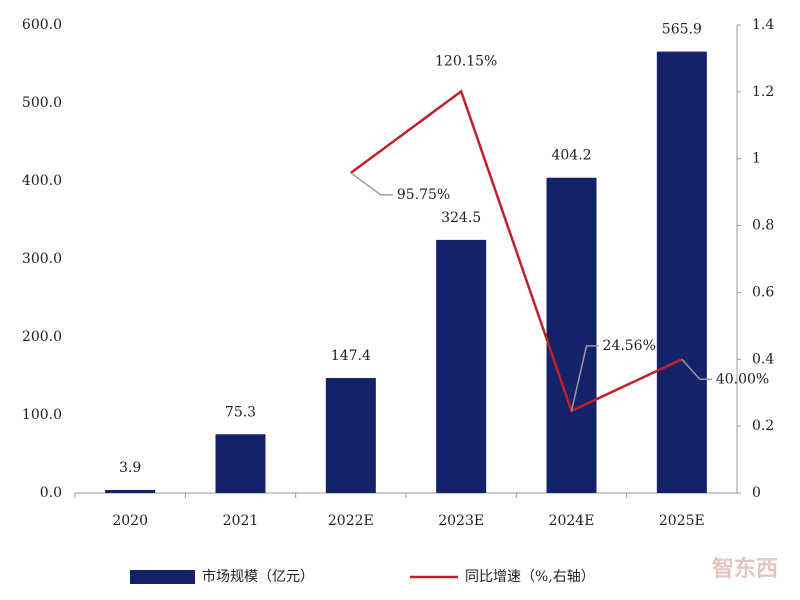  I want to click on y2-tick-label: 1.2, so click(763, 92).